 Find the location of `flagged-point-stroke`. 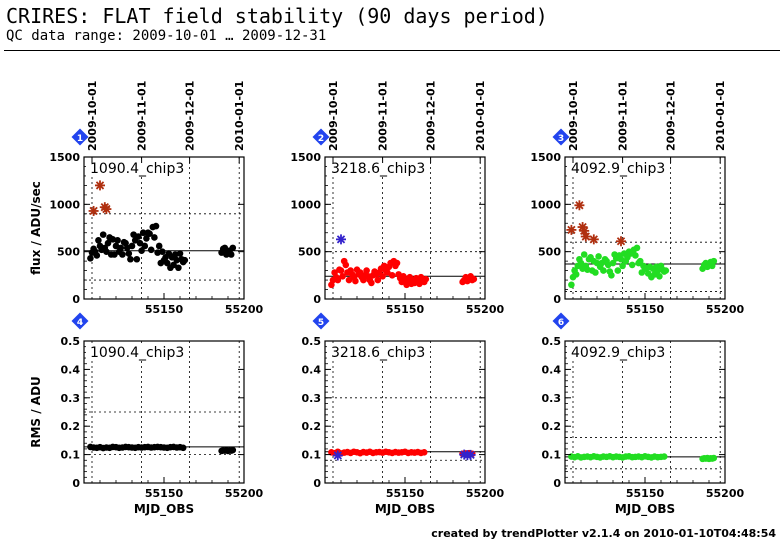

flagged-point-stroke is located at coordinates (341, 239).